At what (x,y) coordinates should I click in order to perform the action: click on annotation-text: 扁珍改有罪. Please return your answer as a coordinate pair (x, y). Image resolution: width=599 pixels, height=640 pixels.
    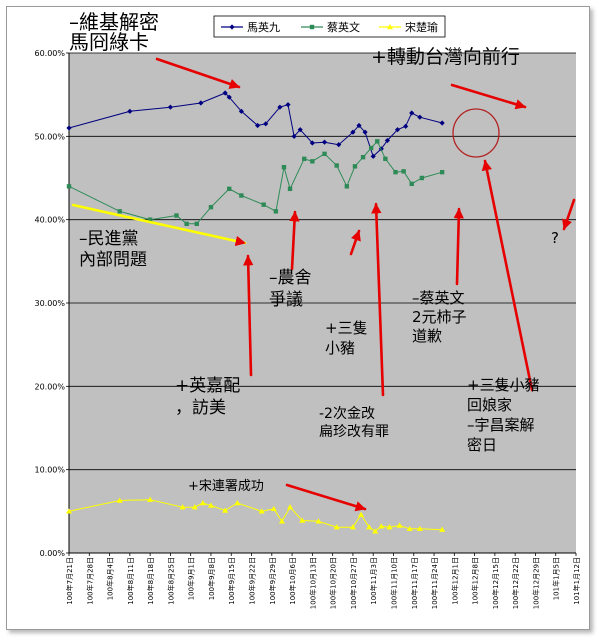
    Looking at the image, I should click on (354, 432).